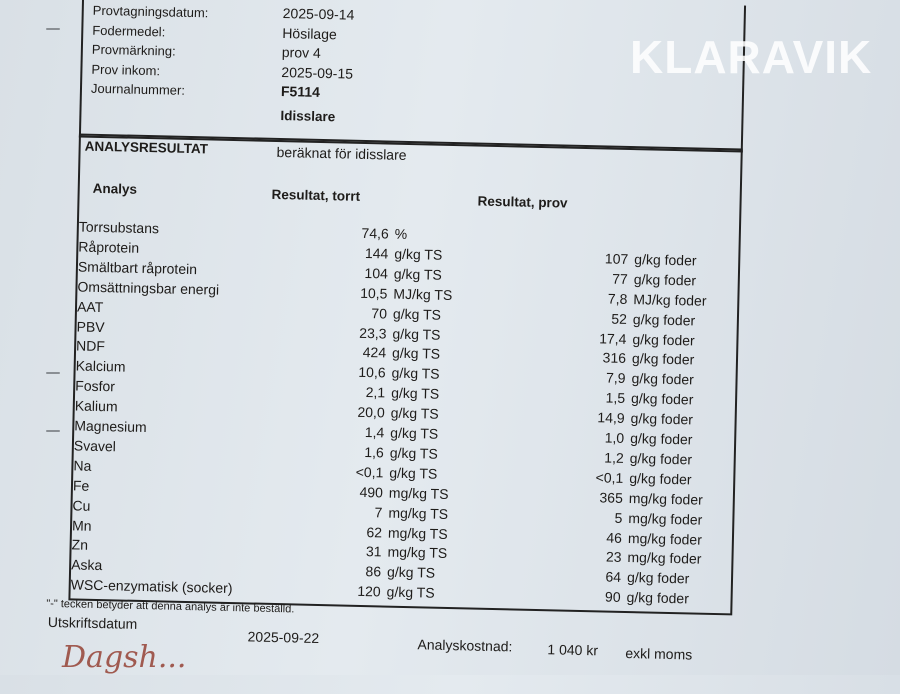 The width and height of the screenshot is (900, 694). What do you see at coordinates (148, 288) in the screenshot?
I see `analysis-name: Omsättningsbar energi` at bounding box center [148, 288].